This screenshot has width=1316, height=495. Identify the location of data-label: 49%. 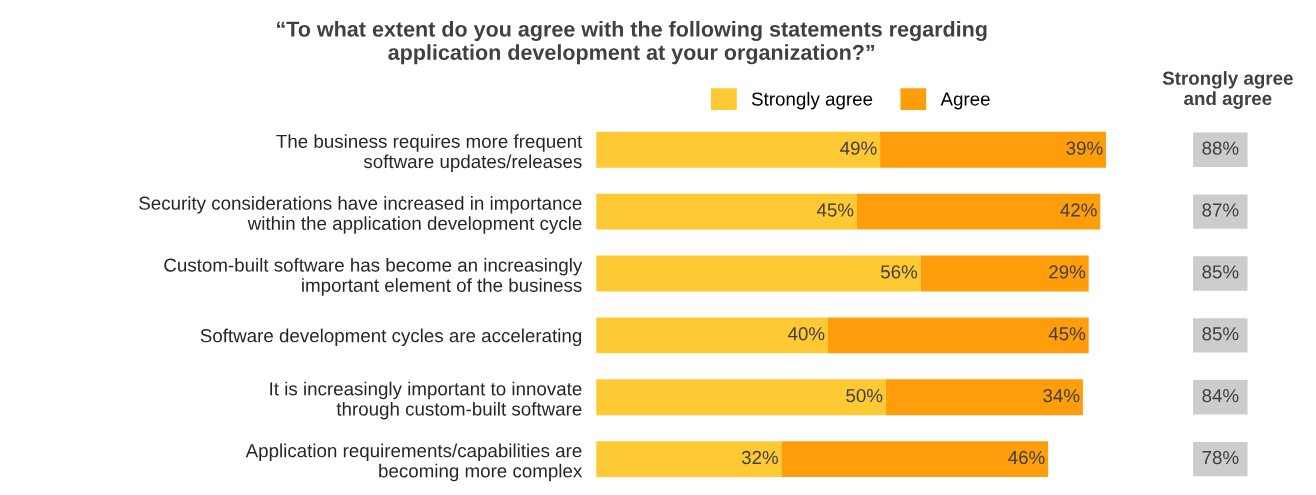
(858, 148).